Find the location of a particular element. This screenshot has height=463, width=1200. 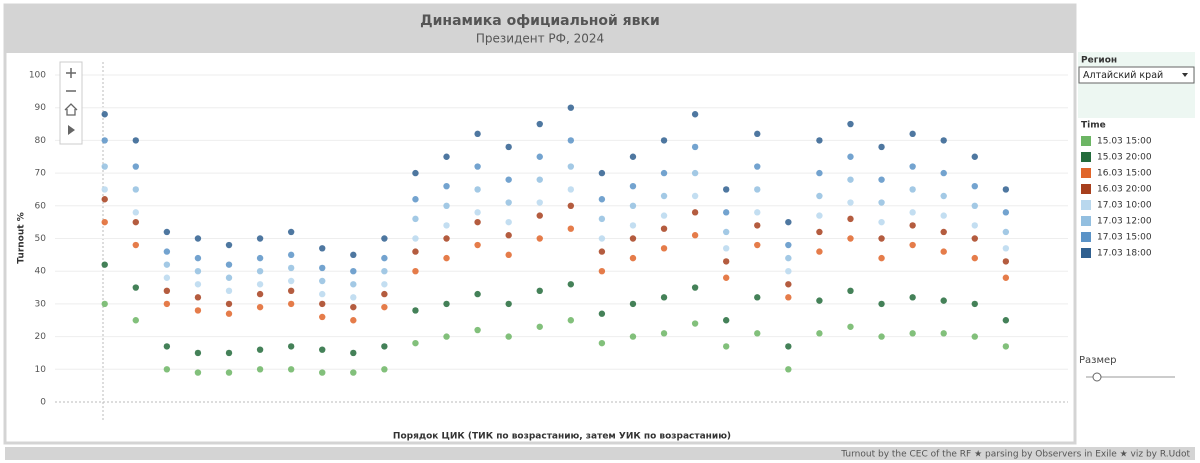

region-dropdown: Алтайский край is located at coordinates (1136, 75).